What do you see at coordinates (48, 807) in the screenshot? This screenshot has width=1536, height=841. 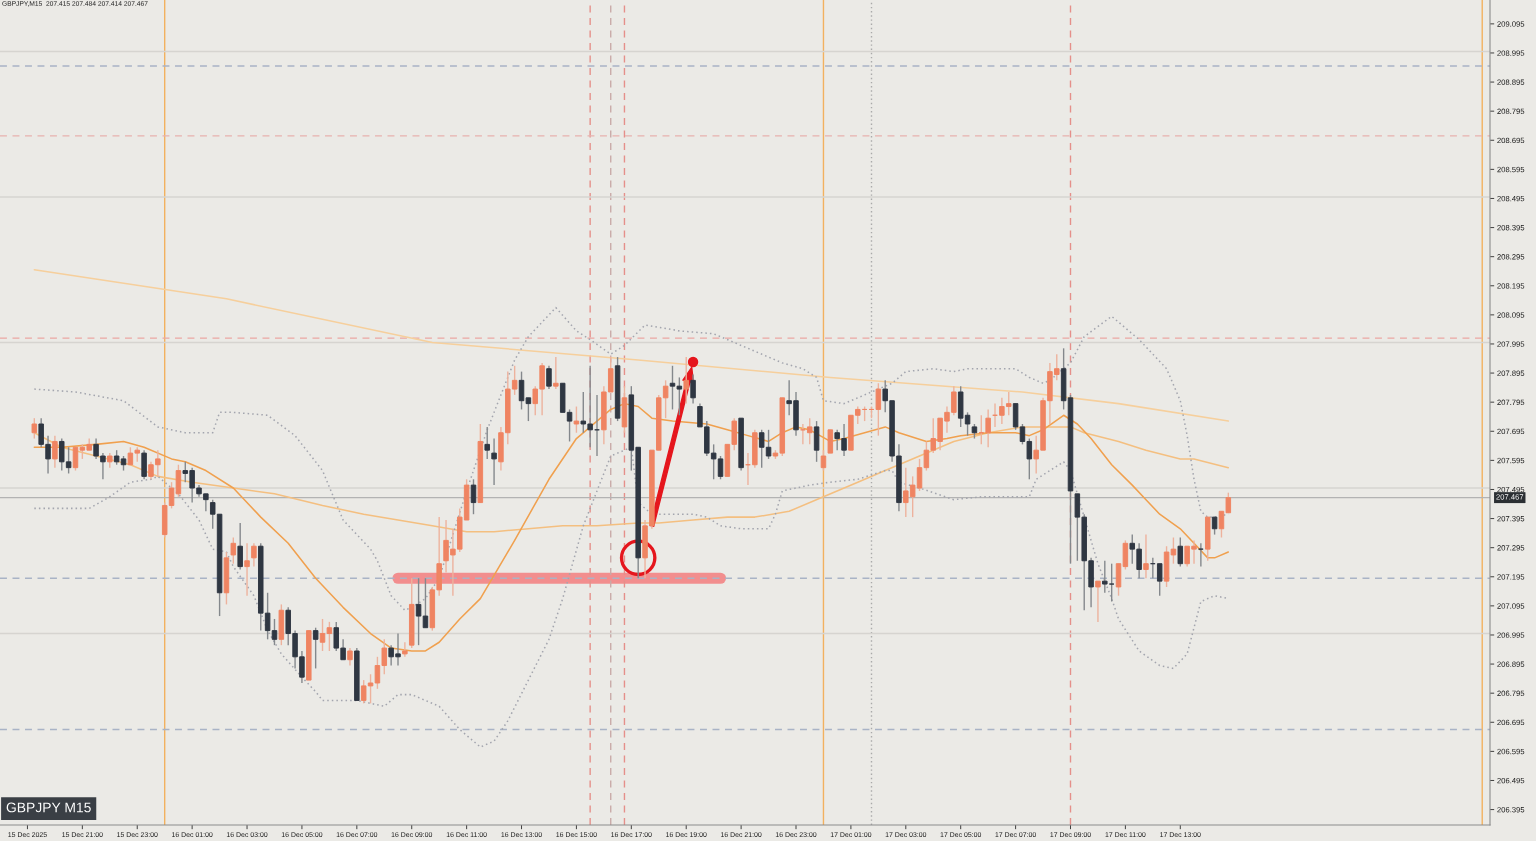 I see `annotation: GBPJPY M15` at bounding box center [48, 807].